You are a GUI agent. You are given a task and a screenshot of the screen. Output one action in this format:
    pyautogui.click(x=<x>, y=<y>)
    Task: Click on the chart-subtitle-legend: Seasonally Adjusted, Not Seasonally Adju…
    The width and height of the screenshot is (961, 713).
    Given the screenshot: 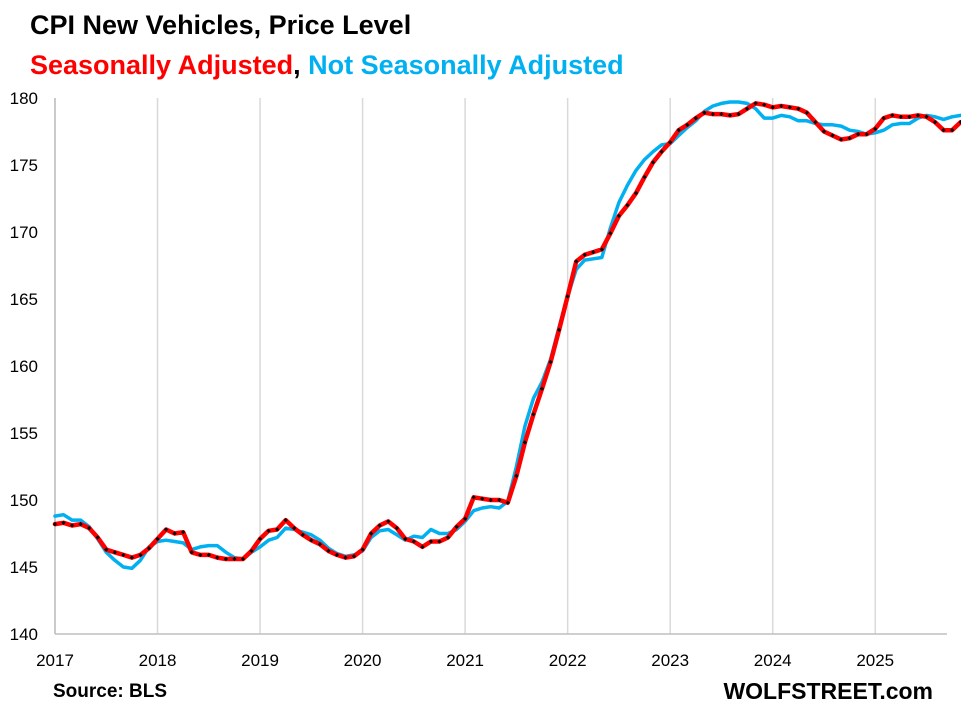 What is the action you would take?
    pyautogui.click(x=327, y=65)
    